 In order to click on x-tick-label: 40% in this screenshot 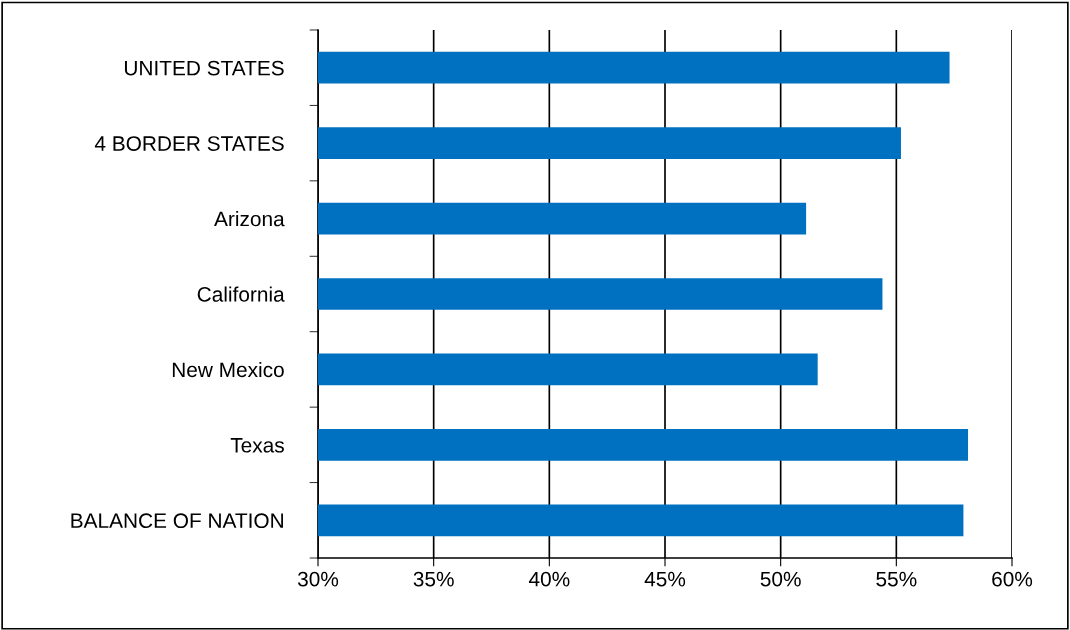, I will do `click(549, 579)`.